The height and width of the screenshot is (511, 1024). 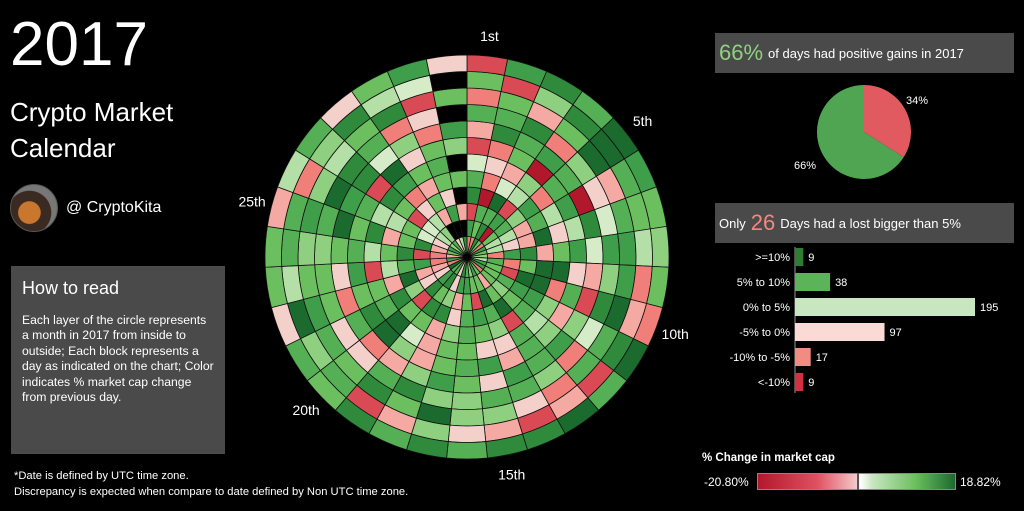 I want to click on big-loss-banner: Only 26 Days had a lost bigger than 5%, so click(x=864, y=223).